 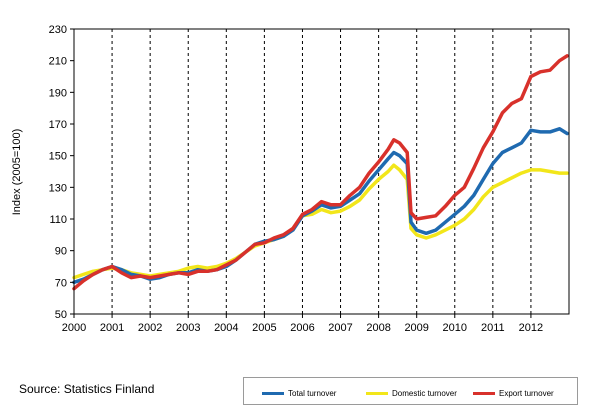 I want to click on y-axis-label: Index (2005=100), so click(x=17, y=172).